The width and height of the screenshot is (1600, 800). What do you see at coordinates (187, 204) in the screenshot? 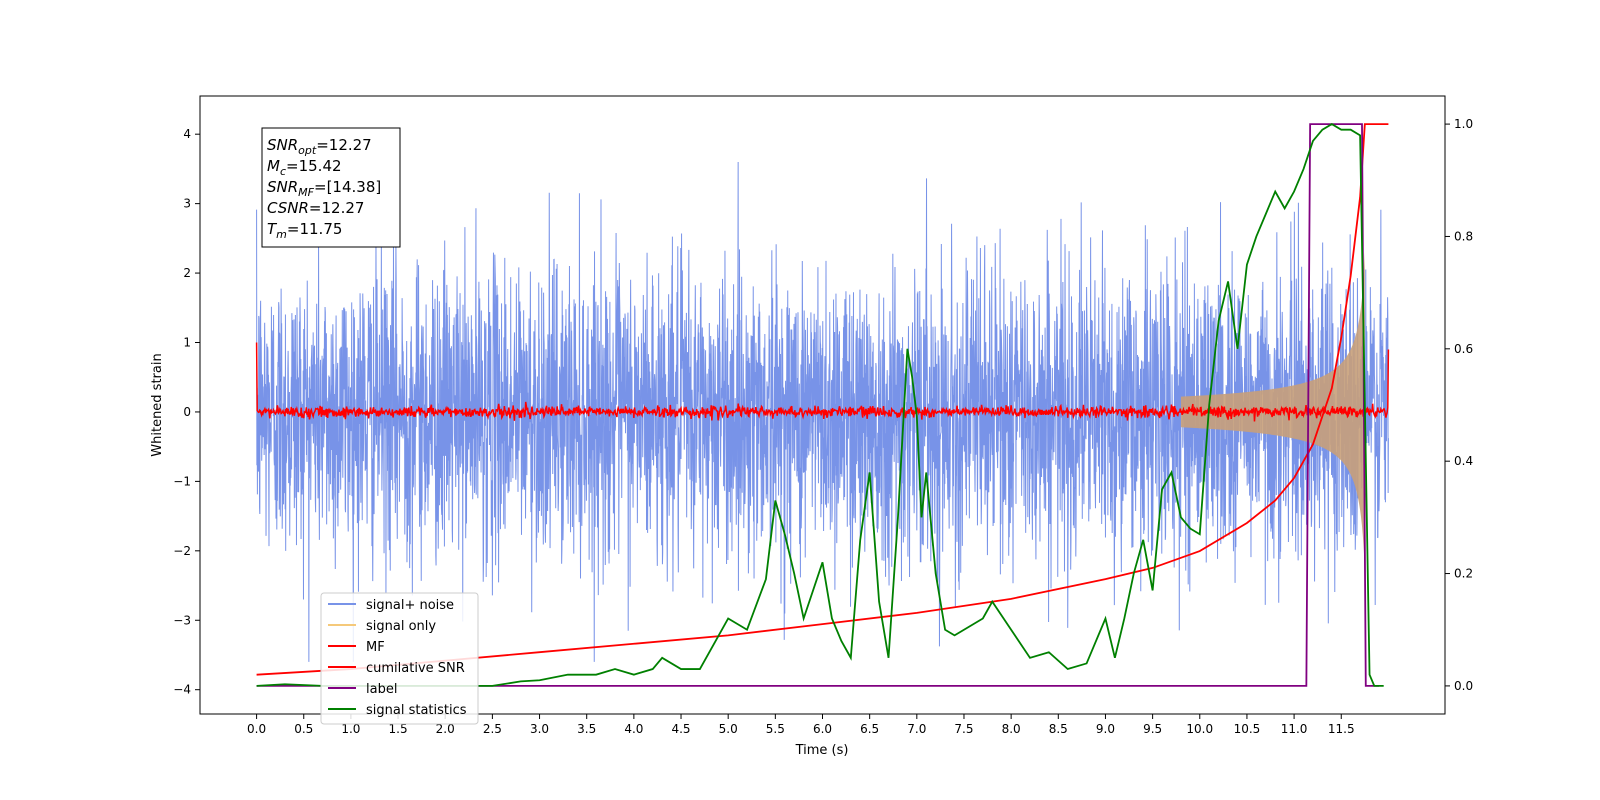
I see `y-tick-label: 3` at bounding box center [187, 204].